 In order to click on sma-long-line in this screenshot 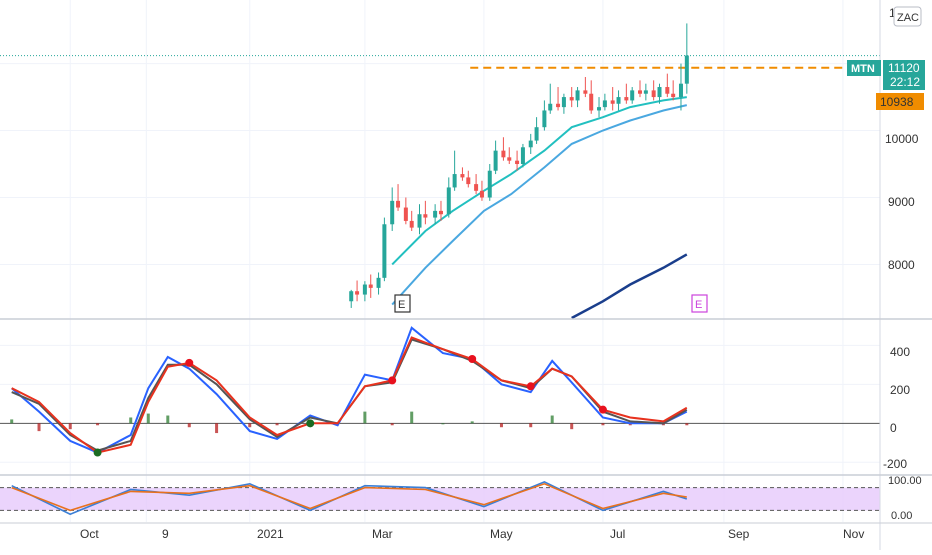, I will do `click(629, 286)`.